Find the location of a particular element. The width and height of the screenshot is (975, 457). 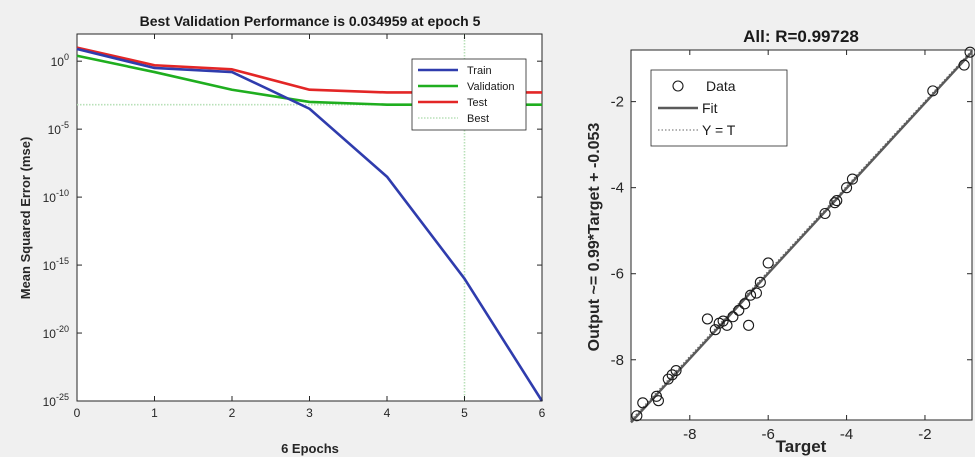

y-tick-label: 10⁻²⁵ is located at coordinates (56, 400).